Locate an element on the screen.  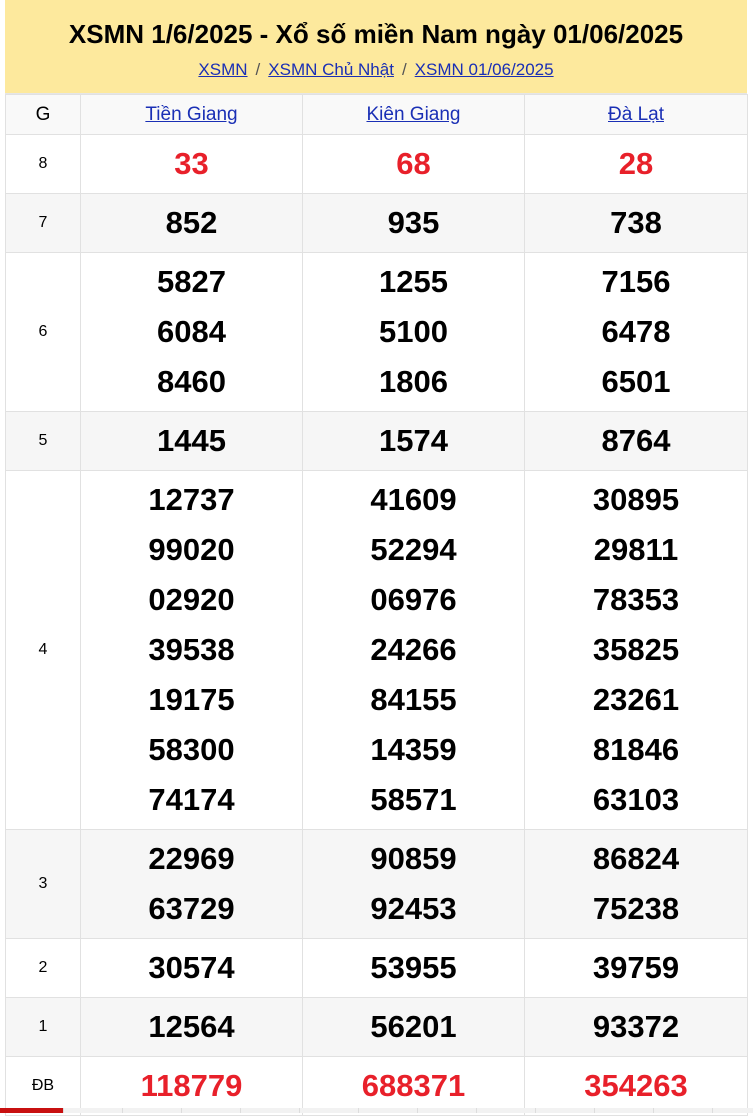
result-number: 12737 is located at coordinates (191, 499).